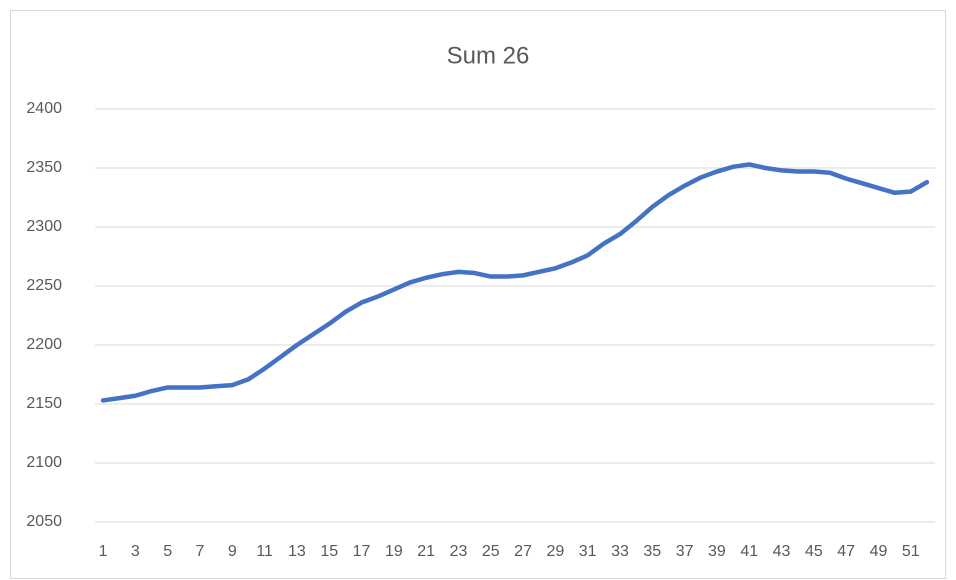  Describe the element at coordinates (44, 403) in the screenshot. I see `y-tick-label: 2150` at that location.